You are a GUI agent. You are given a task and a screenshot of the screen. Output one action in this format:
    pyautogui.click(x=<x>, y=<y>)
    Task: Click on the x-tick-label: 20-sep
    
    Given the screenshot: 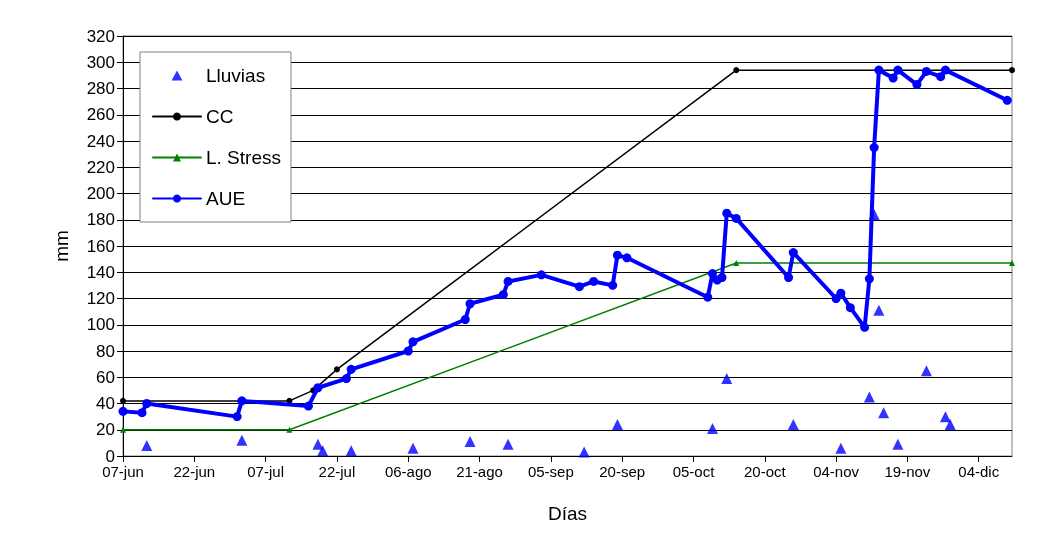 What is the action you would take?
    pyautogui.click(x=622, y=471)
    